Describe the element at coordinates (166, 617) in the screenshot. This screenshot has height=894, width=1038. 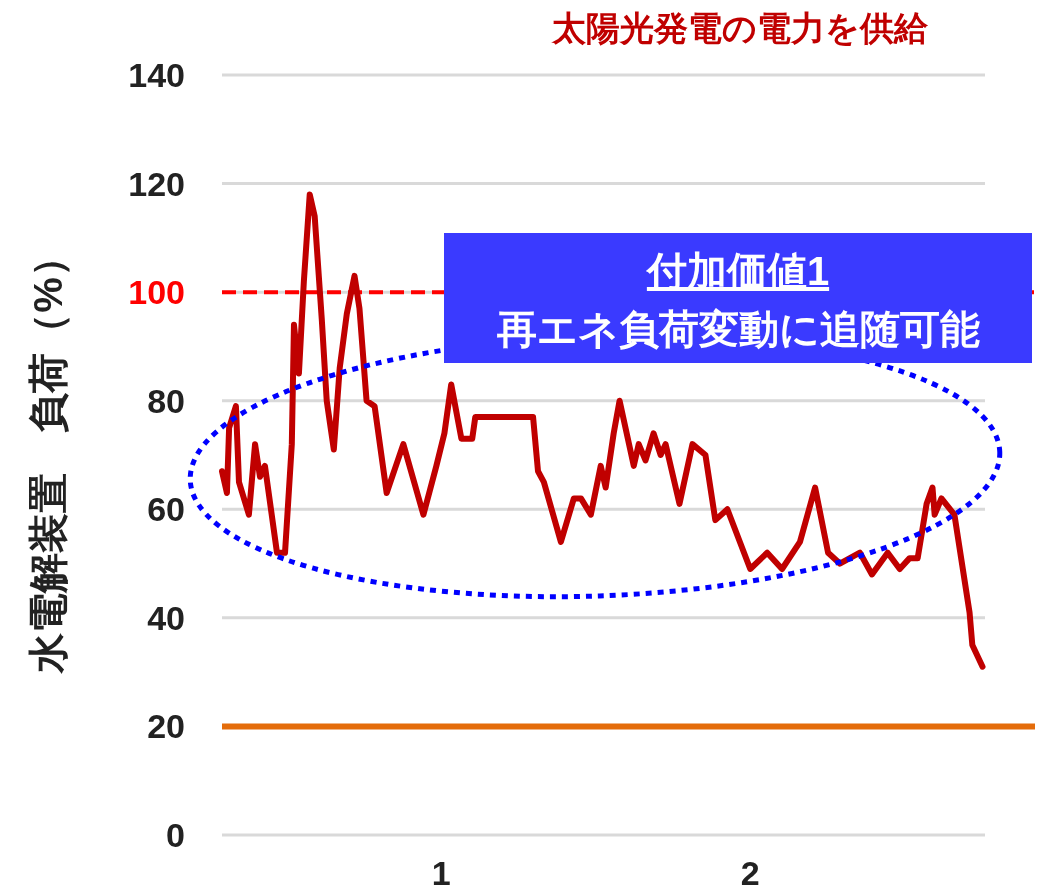
I see `y-tick-label: 40` at that location.